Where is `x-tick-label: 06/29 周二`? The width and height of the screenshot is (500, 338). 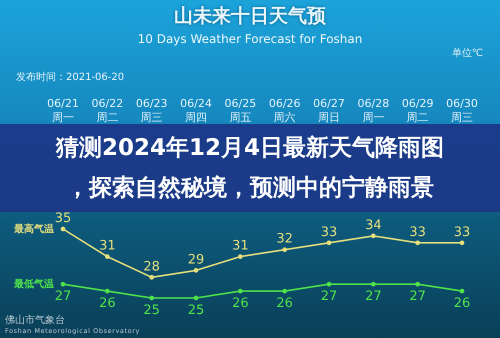 x-tick-label: 06/29 周二 is located at coordinates (418, 110).